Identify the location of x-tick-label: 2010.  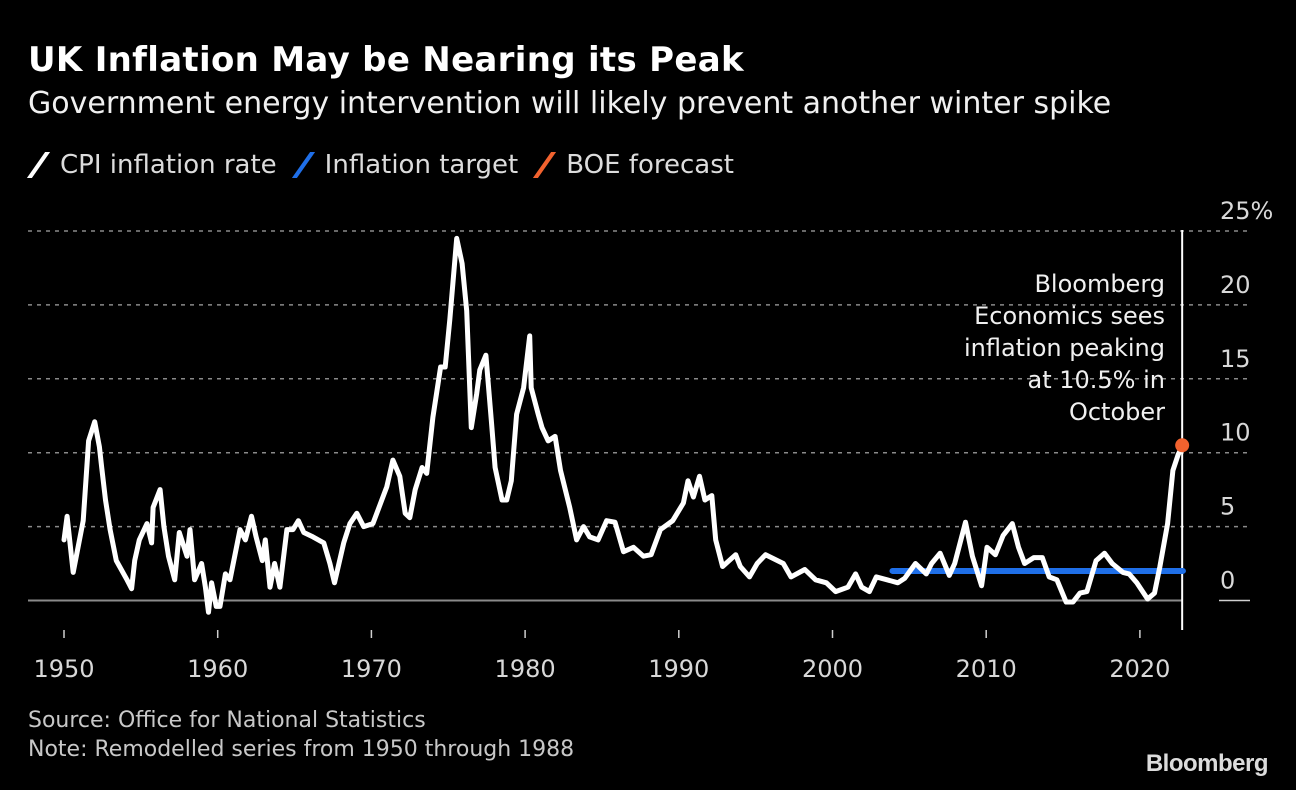
(986, 669).